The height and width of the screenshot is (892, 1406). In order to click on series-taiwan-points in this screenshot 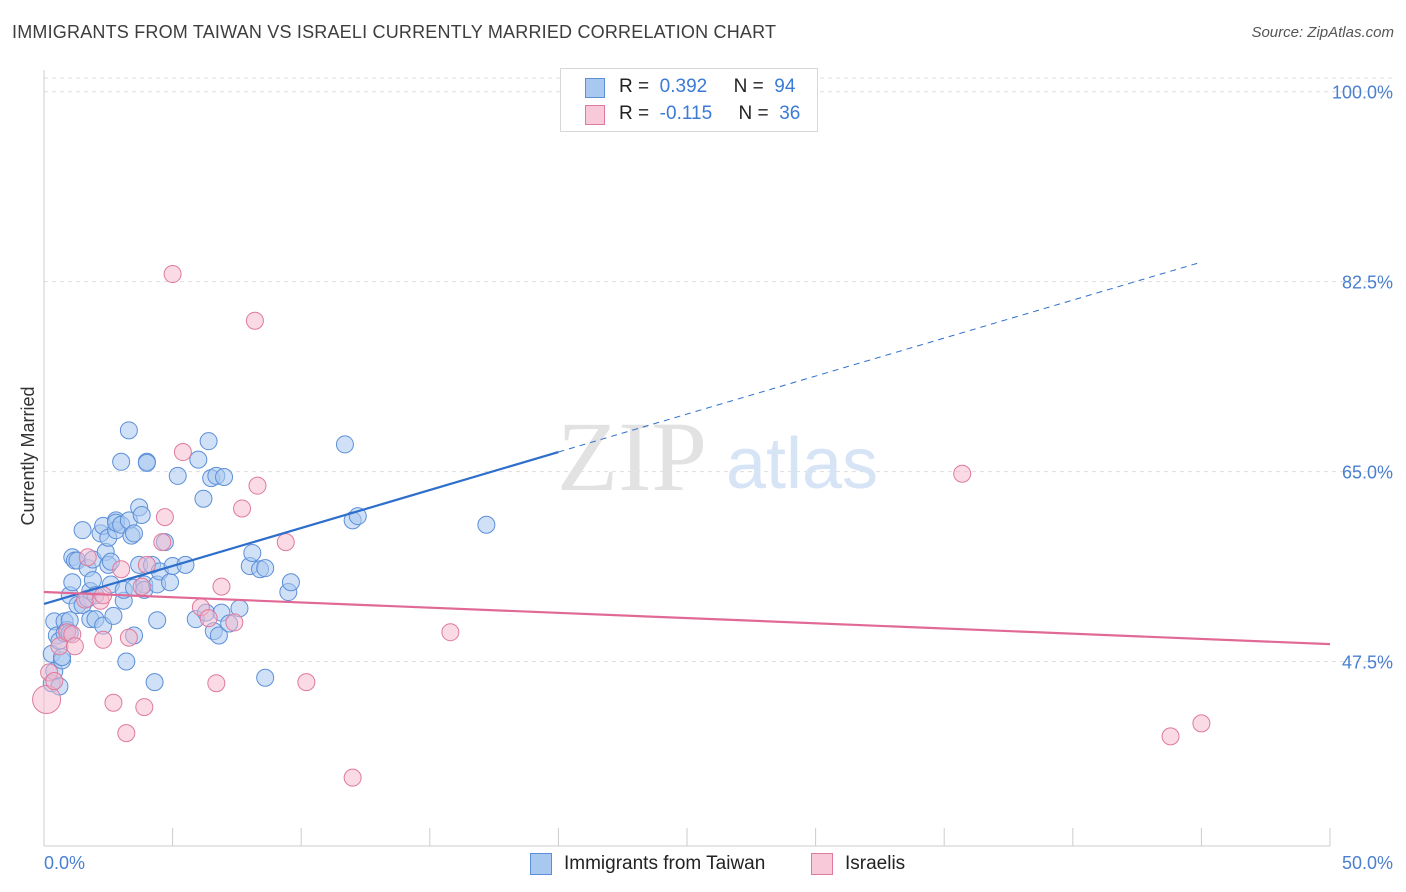, I will do `click(269, 558)`.